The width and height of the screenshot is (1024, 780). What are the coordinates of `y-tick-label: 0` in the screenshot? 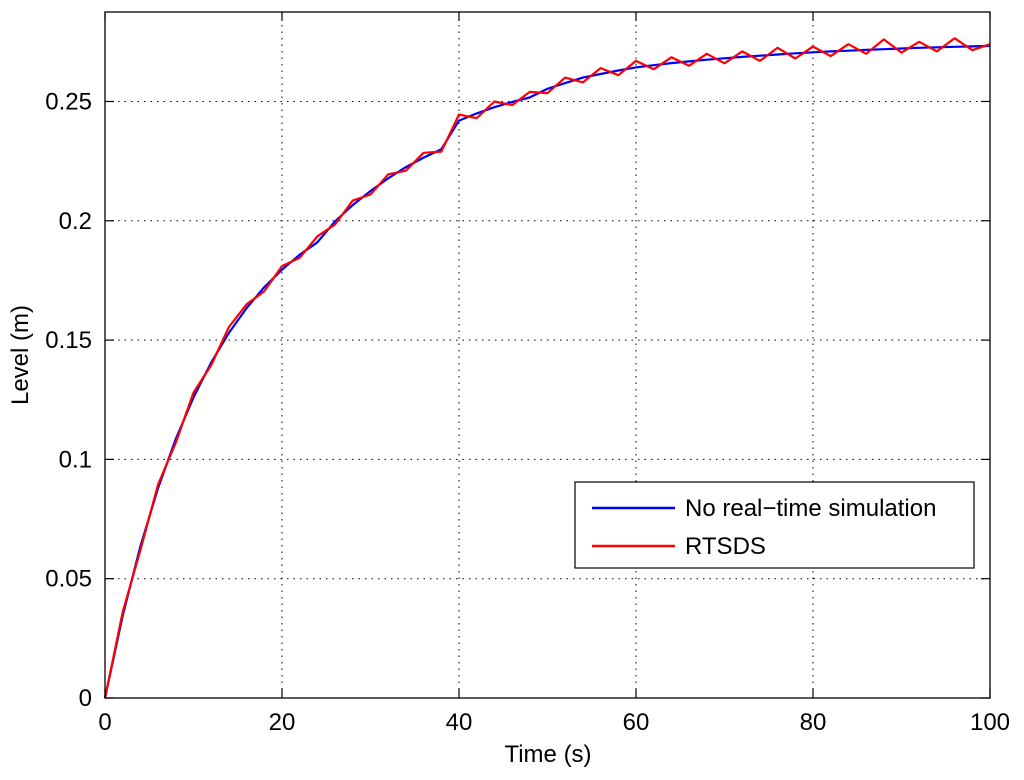 It's located at (85, 698).